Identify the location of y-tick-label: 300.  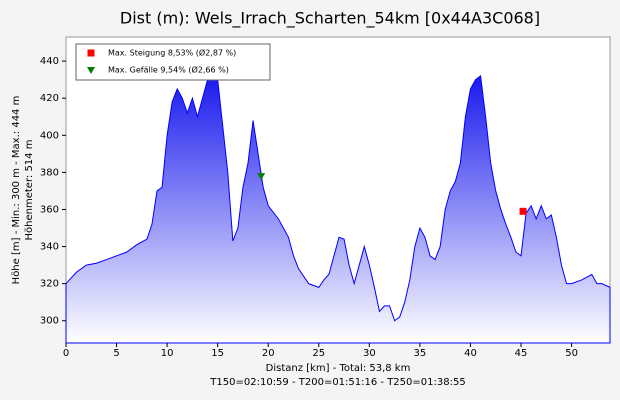
(49, 321).